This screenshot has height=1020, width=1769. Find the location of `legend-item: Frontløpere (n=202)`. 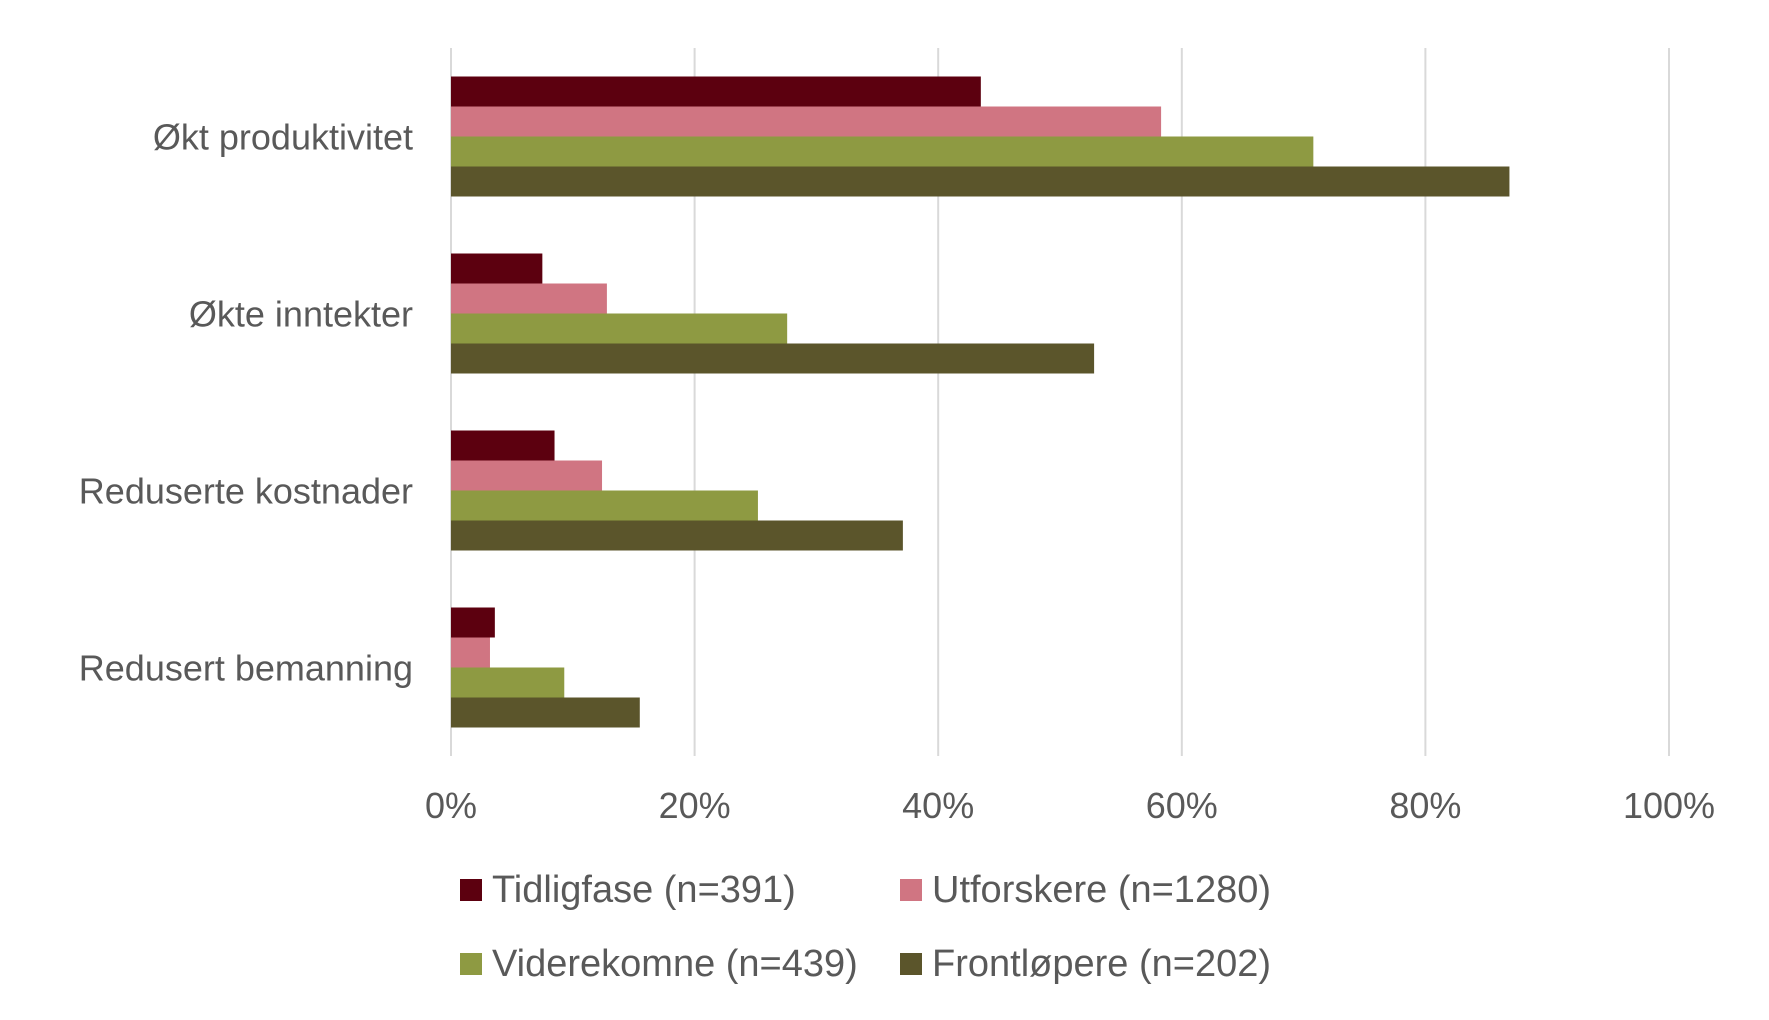

legend-item: Frontløpere (n=202) is located at coordinates (1120, 964).